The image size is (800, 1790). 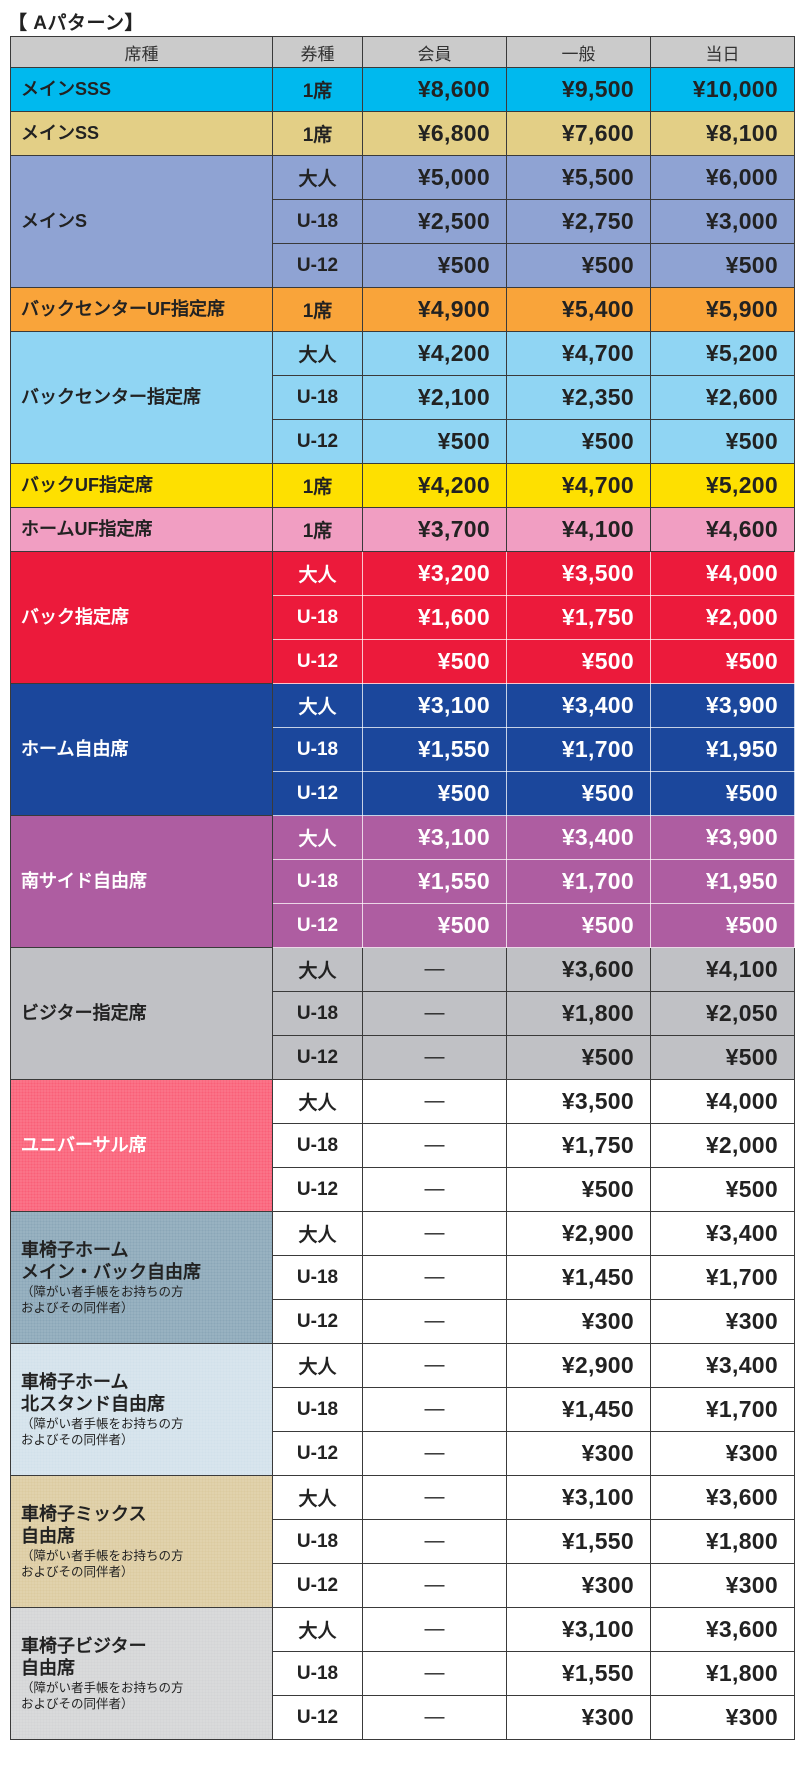 I want to click on seat-type-cell: 車椅子ミックス 自由席 （障がい者手帳をお持ちの方 およびその同伴者）, so click(x=141, y=1541).